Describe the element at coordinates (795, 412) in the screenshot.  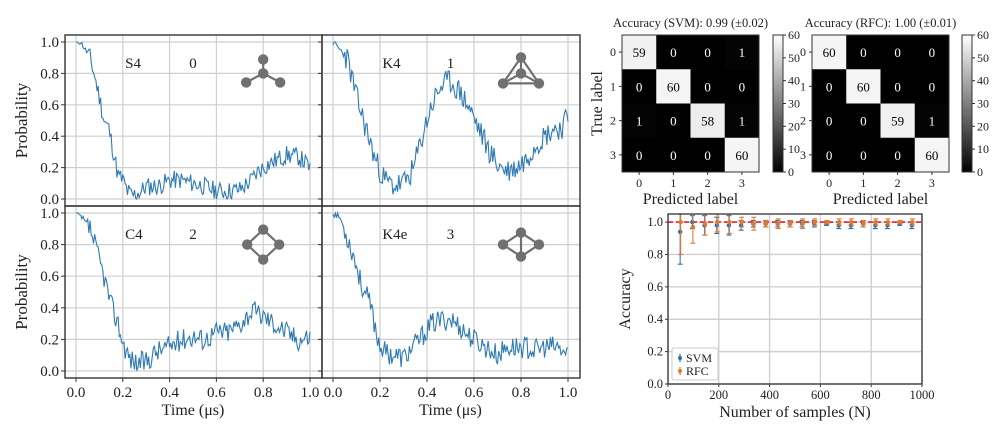
I see `x-axis-label: Number of samples (N)` at that location.